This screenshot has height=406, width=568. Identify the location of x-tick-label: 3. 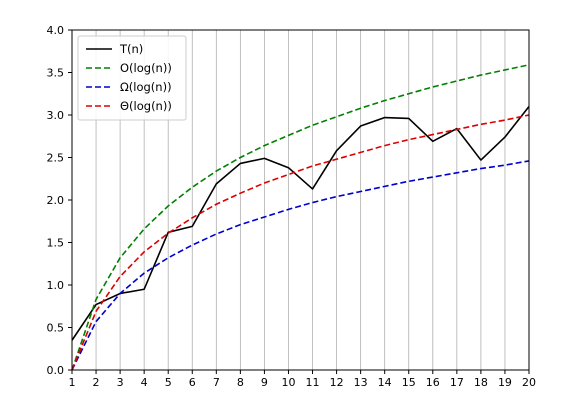
(120, 382).